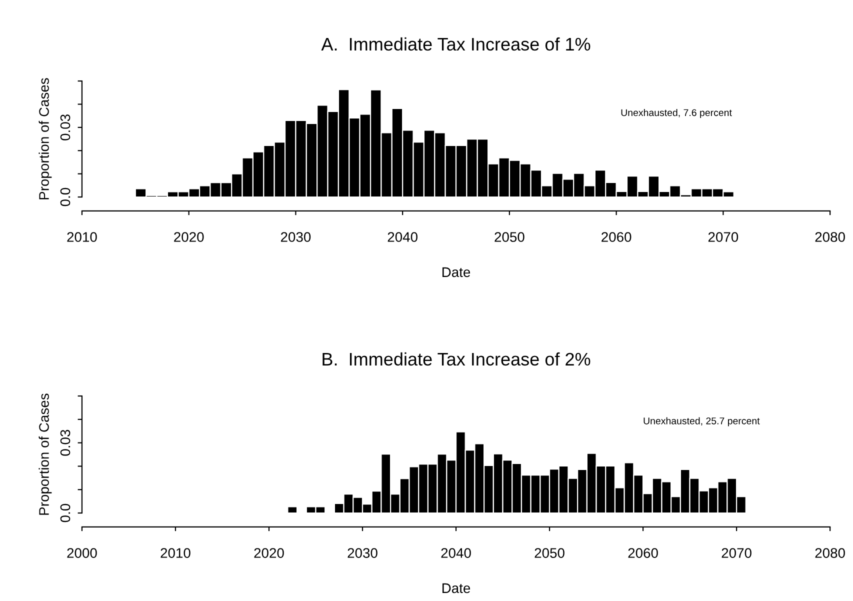 This screenshot has height=601, width=853. I want to click on annotation: Unexhausted, 7.6 percent, so click(676, 113).